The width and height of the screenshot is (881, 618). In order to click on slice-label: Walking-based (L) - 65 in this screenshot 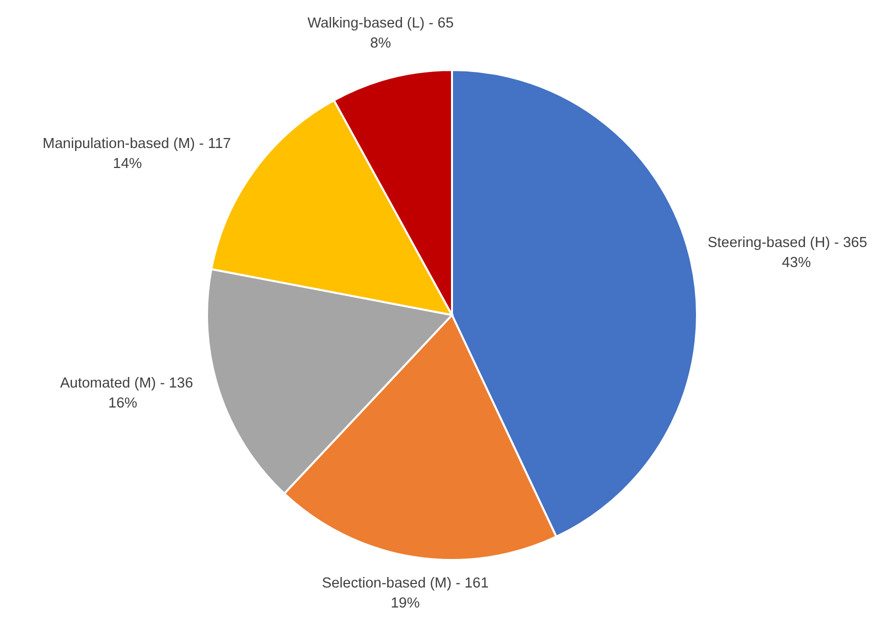, I will do `click(381, 23)`.